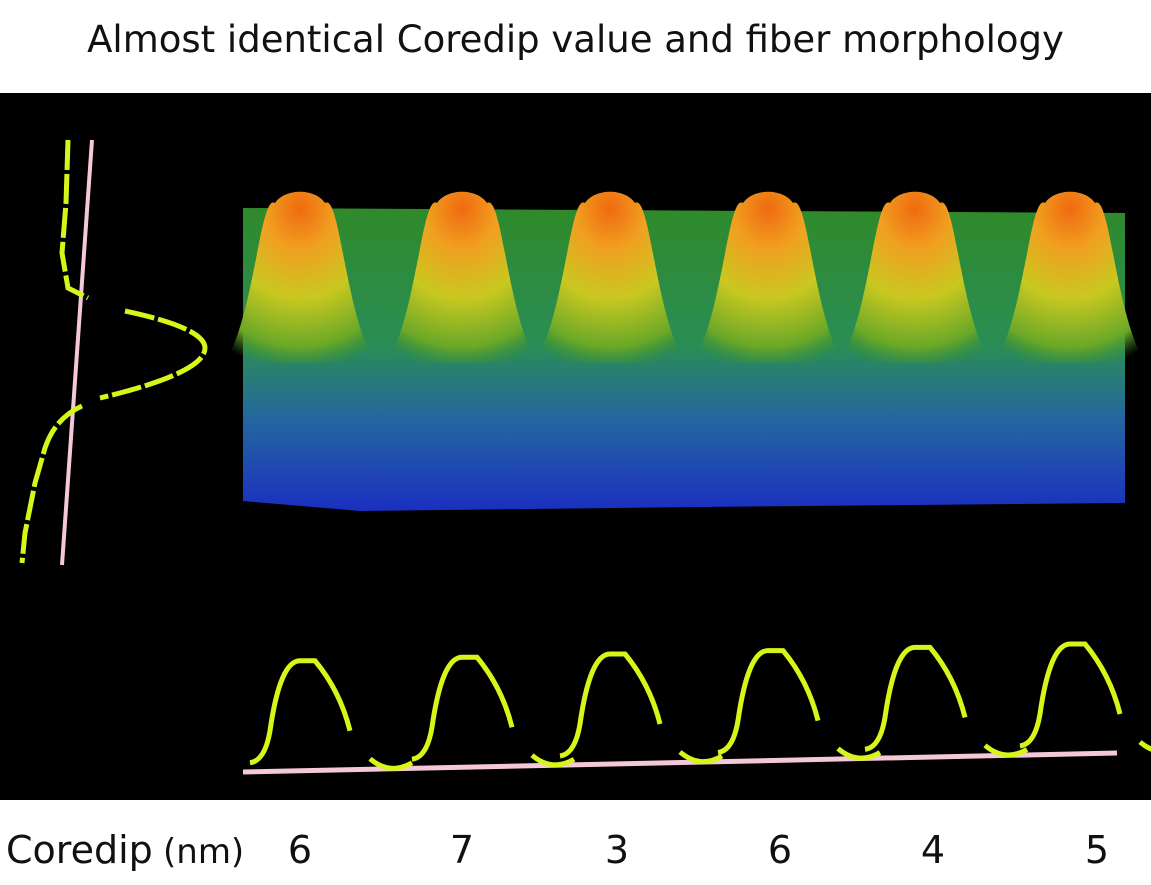 The image size is (1151, 885). What do you see at coordinates (933, 850) in the screenshot?
I see `coredip-value: 4` at bounding box center [933, 850].